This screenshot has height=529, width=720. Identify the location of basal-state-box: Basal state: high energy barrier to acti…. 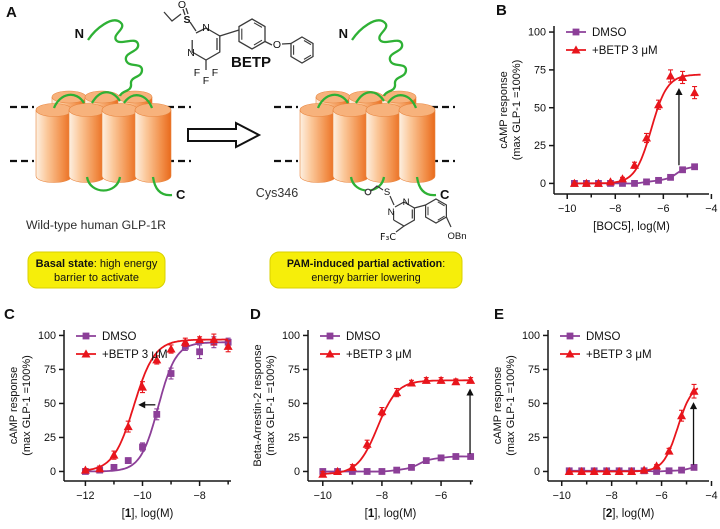
(96, 270).